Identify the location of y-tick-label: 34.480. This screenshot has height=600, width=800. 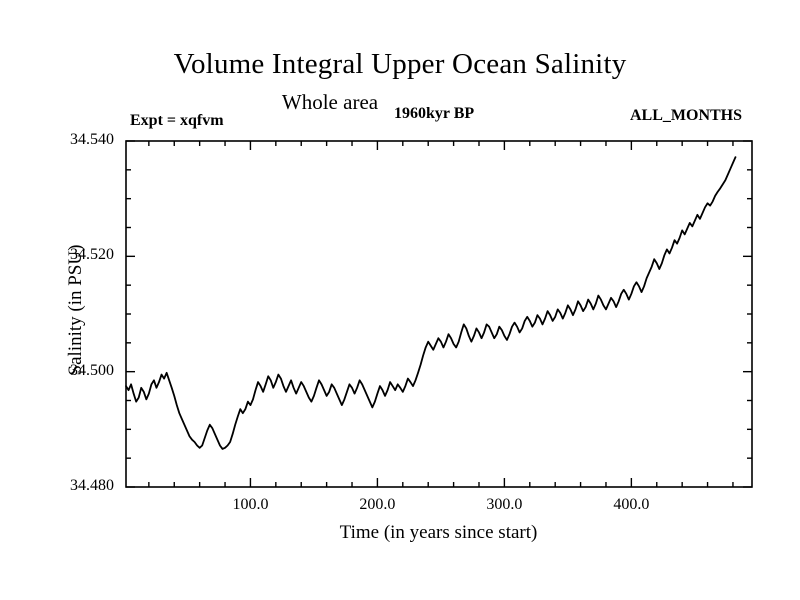
(92, 485).